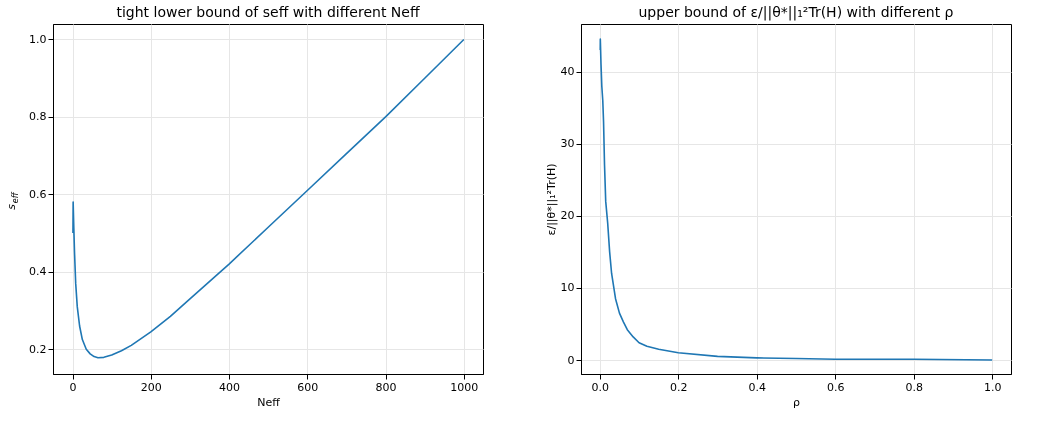  What do you see at coordinates (464, 387) in the screenshot?
I see `x-tick-label: 1000` at bounding box center [464, 387].